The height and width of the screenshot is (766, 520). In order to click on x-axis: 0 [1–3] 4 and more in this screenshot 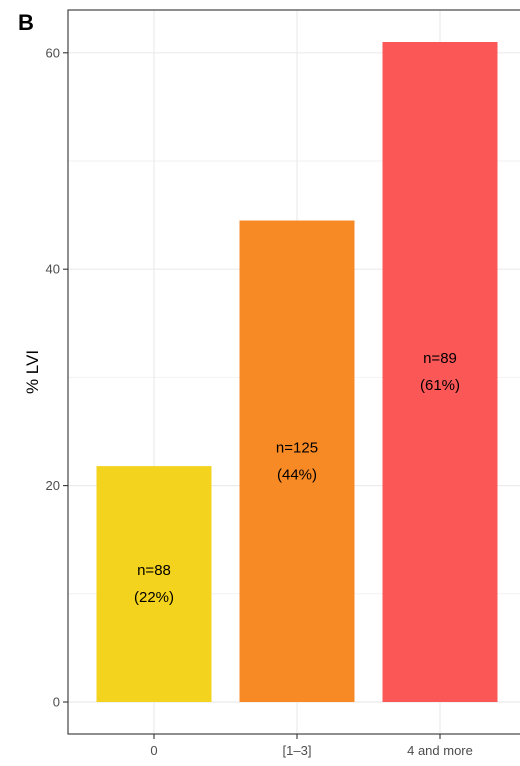, I will do `click(311, 746)`.